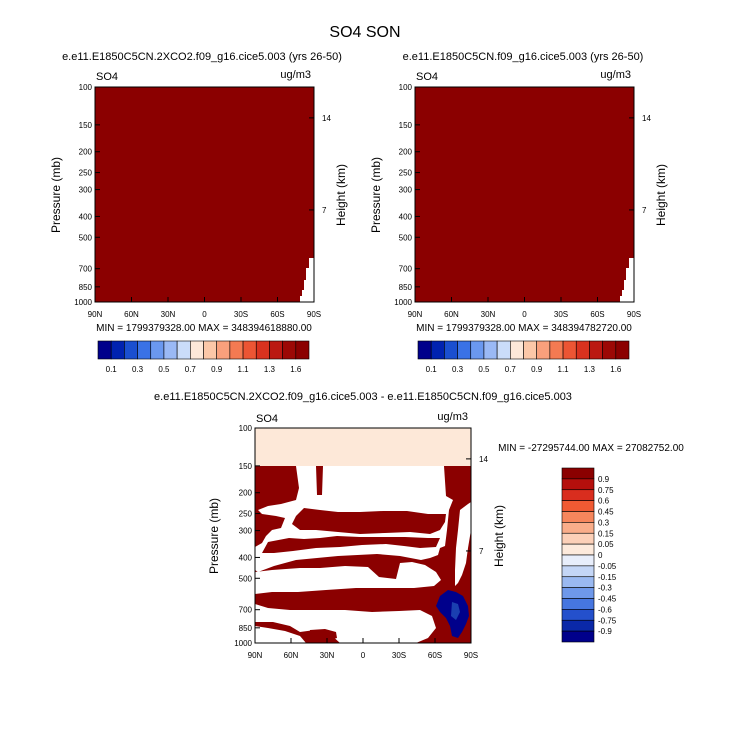 This screenshot has height=734, width=730. Describe the element at coordinates (267, 419) in the screenshot. I see `panel-diff-corner-label: SO4` at that location.